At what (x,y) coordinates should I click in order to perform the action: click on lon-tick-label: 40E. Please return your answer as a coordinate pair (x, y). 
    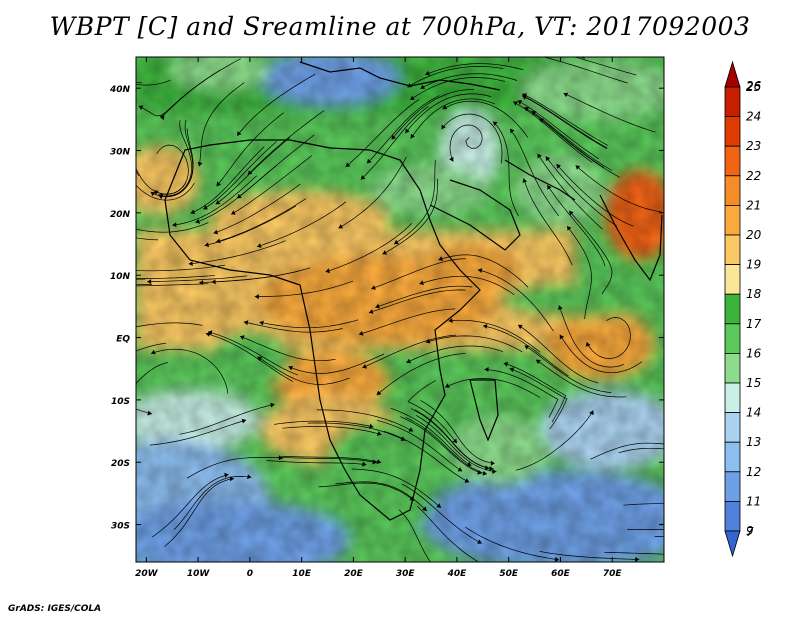
    Looking at the image, I should click on (457, 574).